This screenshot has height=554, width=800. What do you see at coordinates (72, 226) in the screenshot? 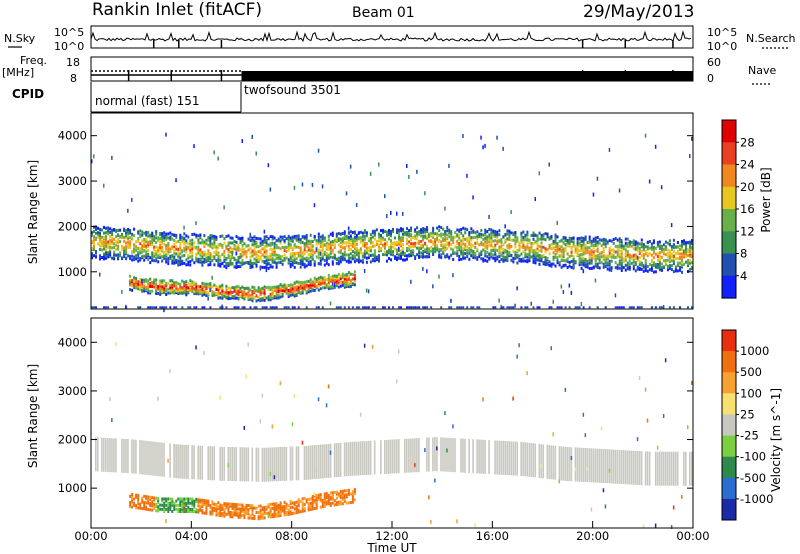
I see `power-y-tick-label: 2000` at bounding box center [72, 226].